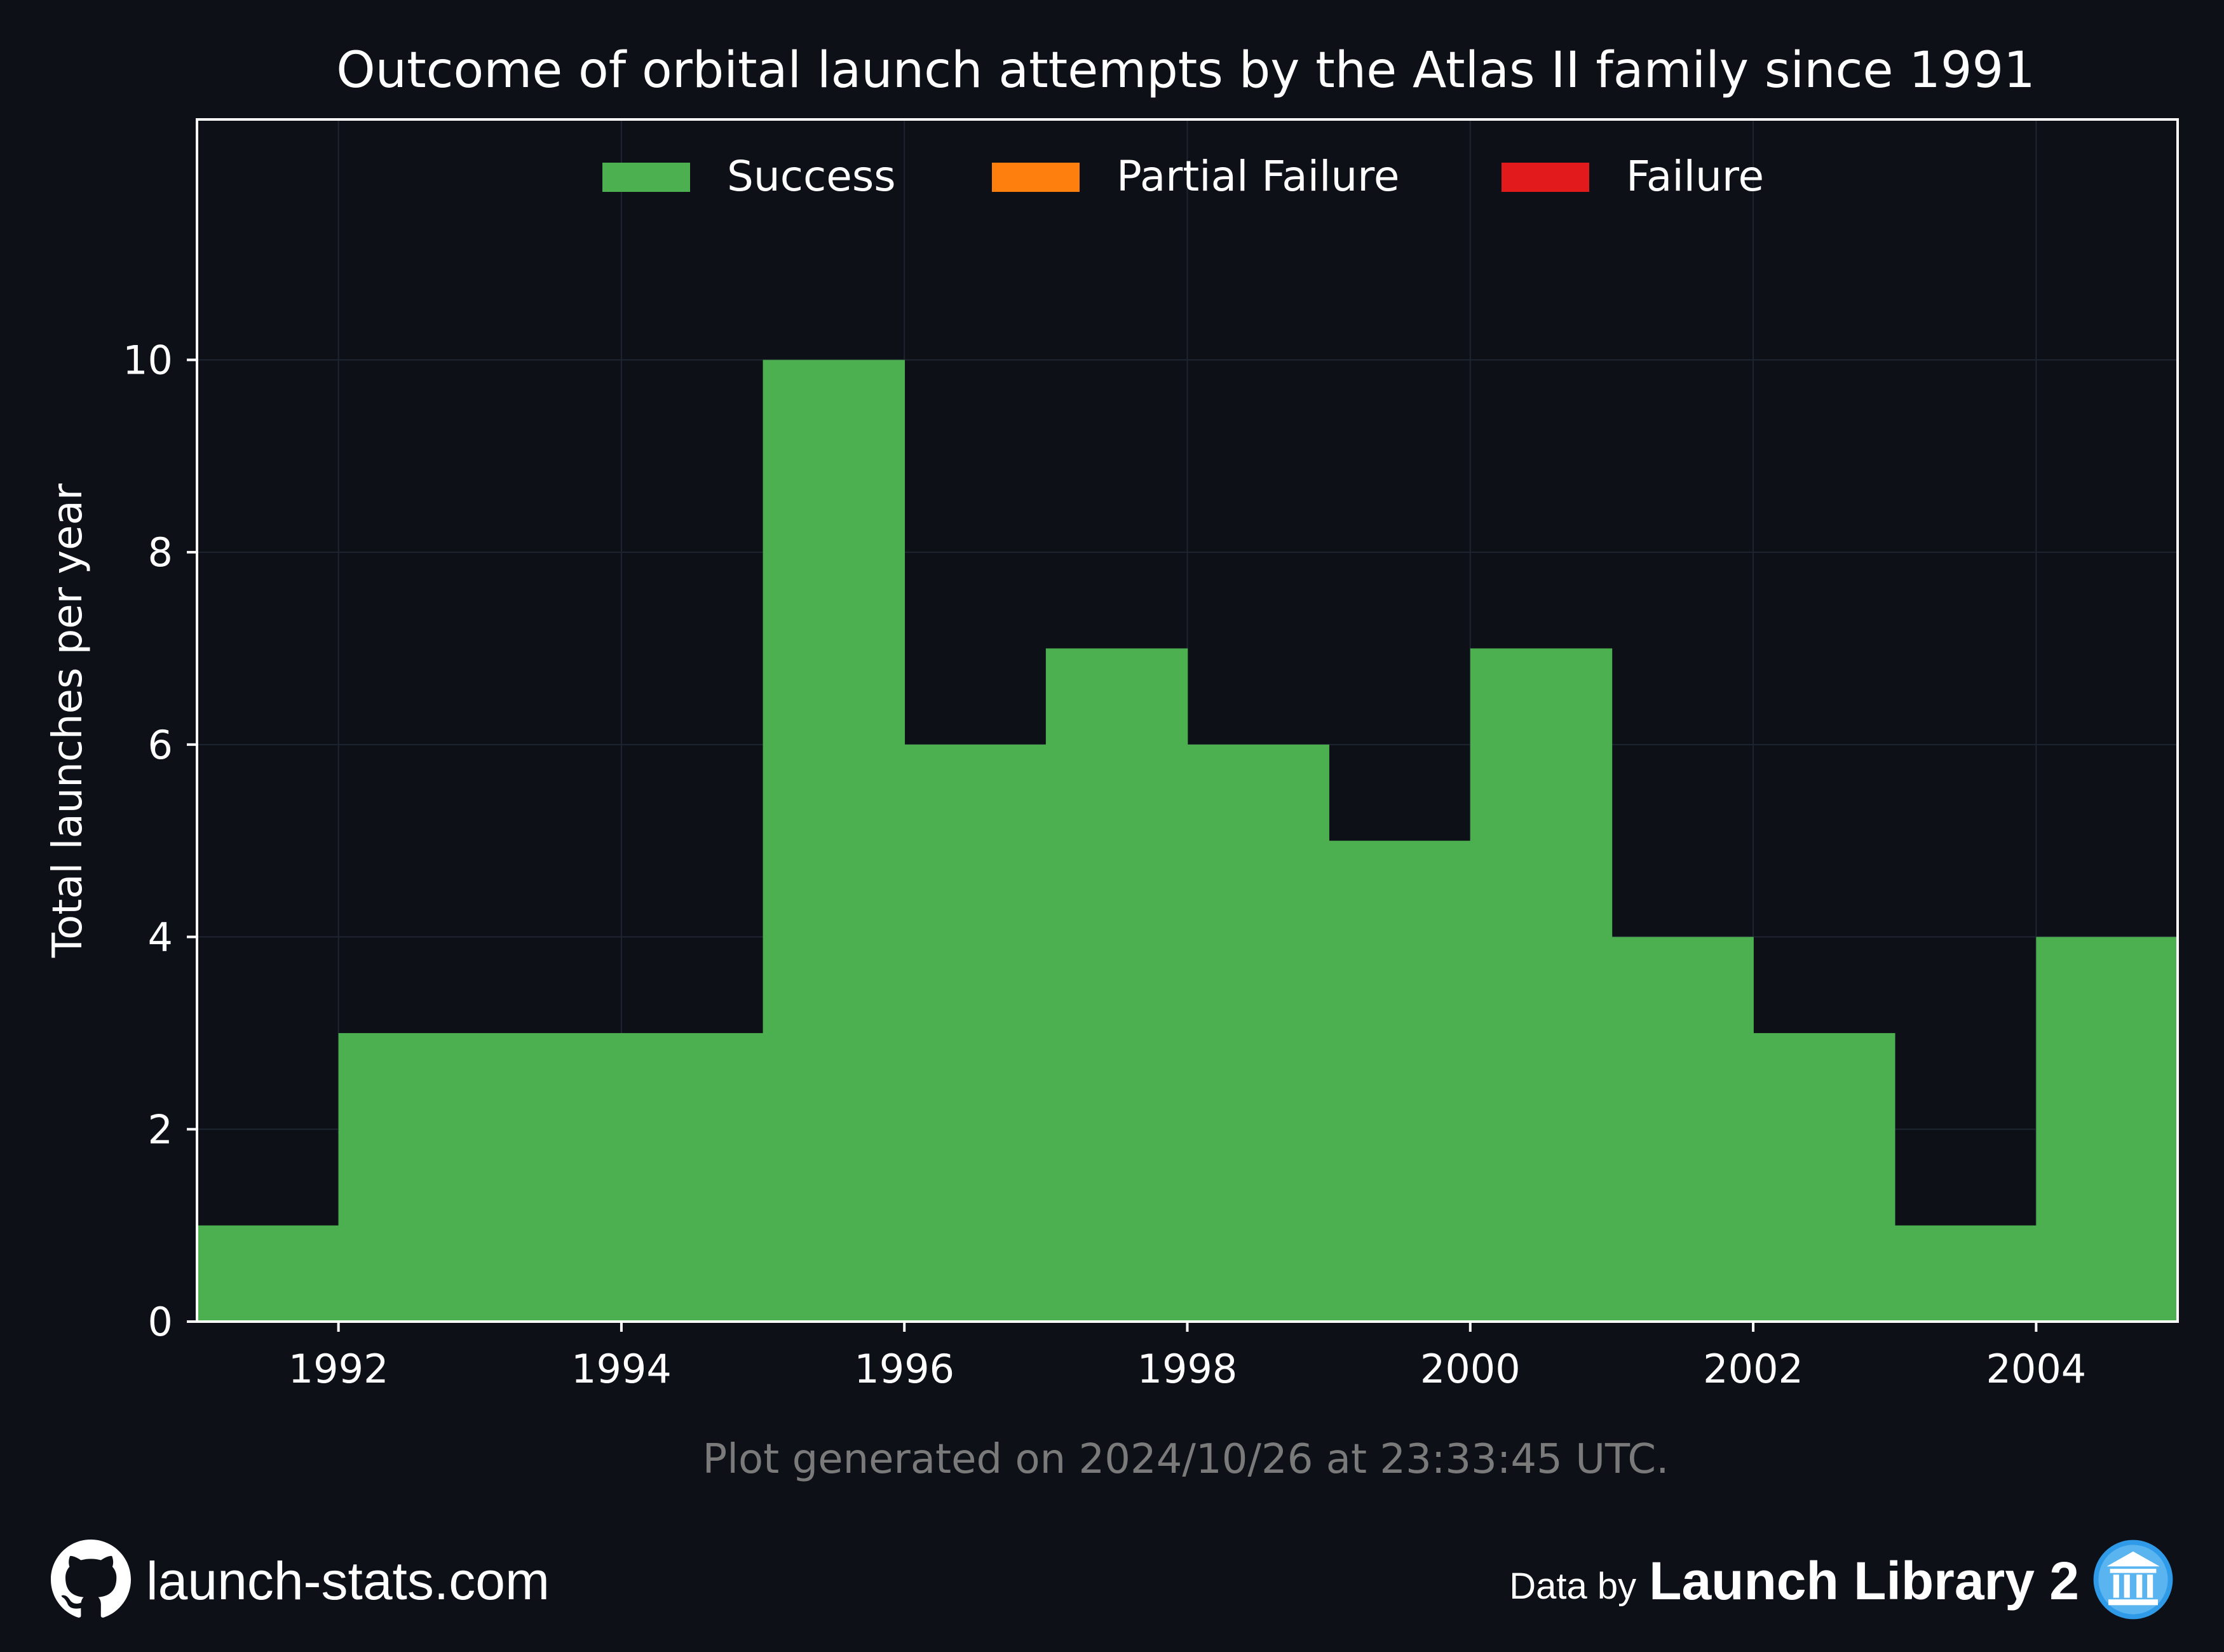 This screenshot has width=2224, height=1652. What do you see at coordinates (148, 360) in the screenshot?
I see `y-tick-label: 10` at bounding box center [148, 360].